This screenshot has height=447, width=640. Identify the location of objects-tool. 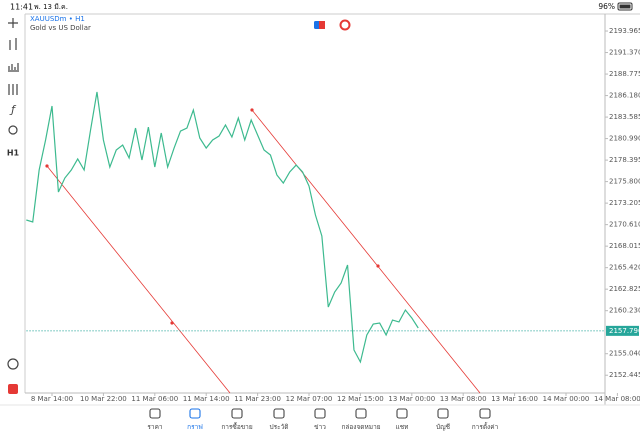
(13, 89).